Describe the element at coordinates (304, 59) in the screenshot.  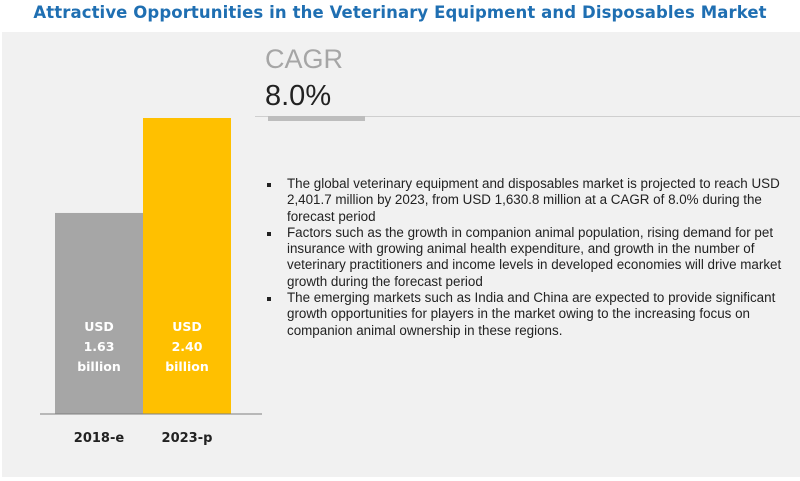
I see `cagr-label: CAGR` at that location.